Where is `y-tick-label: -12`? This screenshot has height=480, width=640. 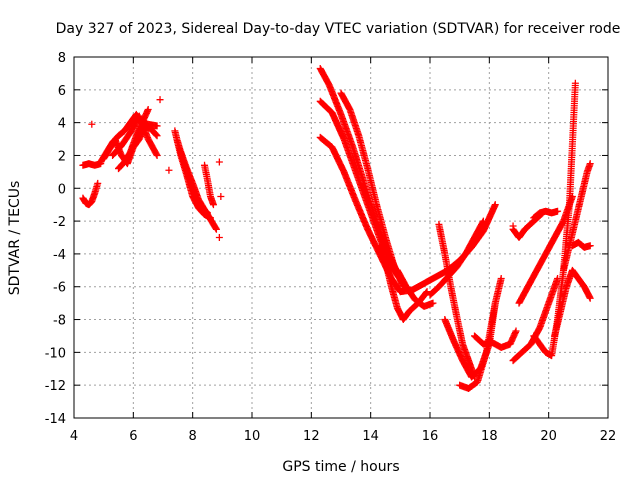
y-tick-label: -12 is located at coordinates (55, 386).